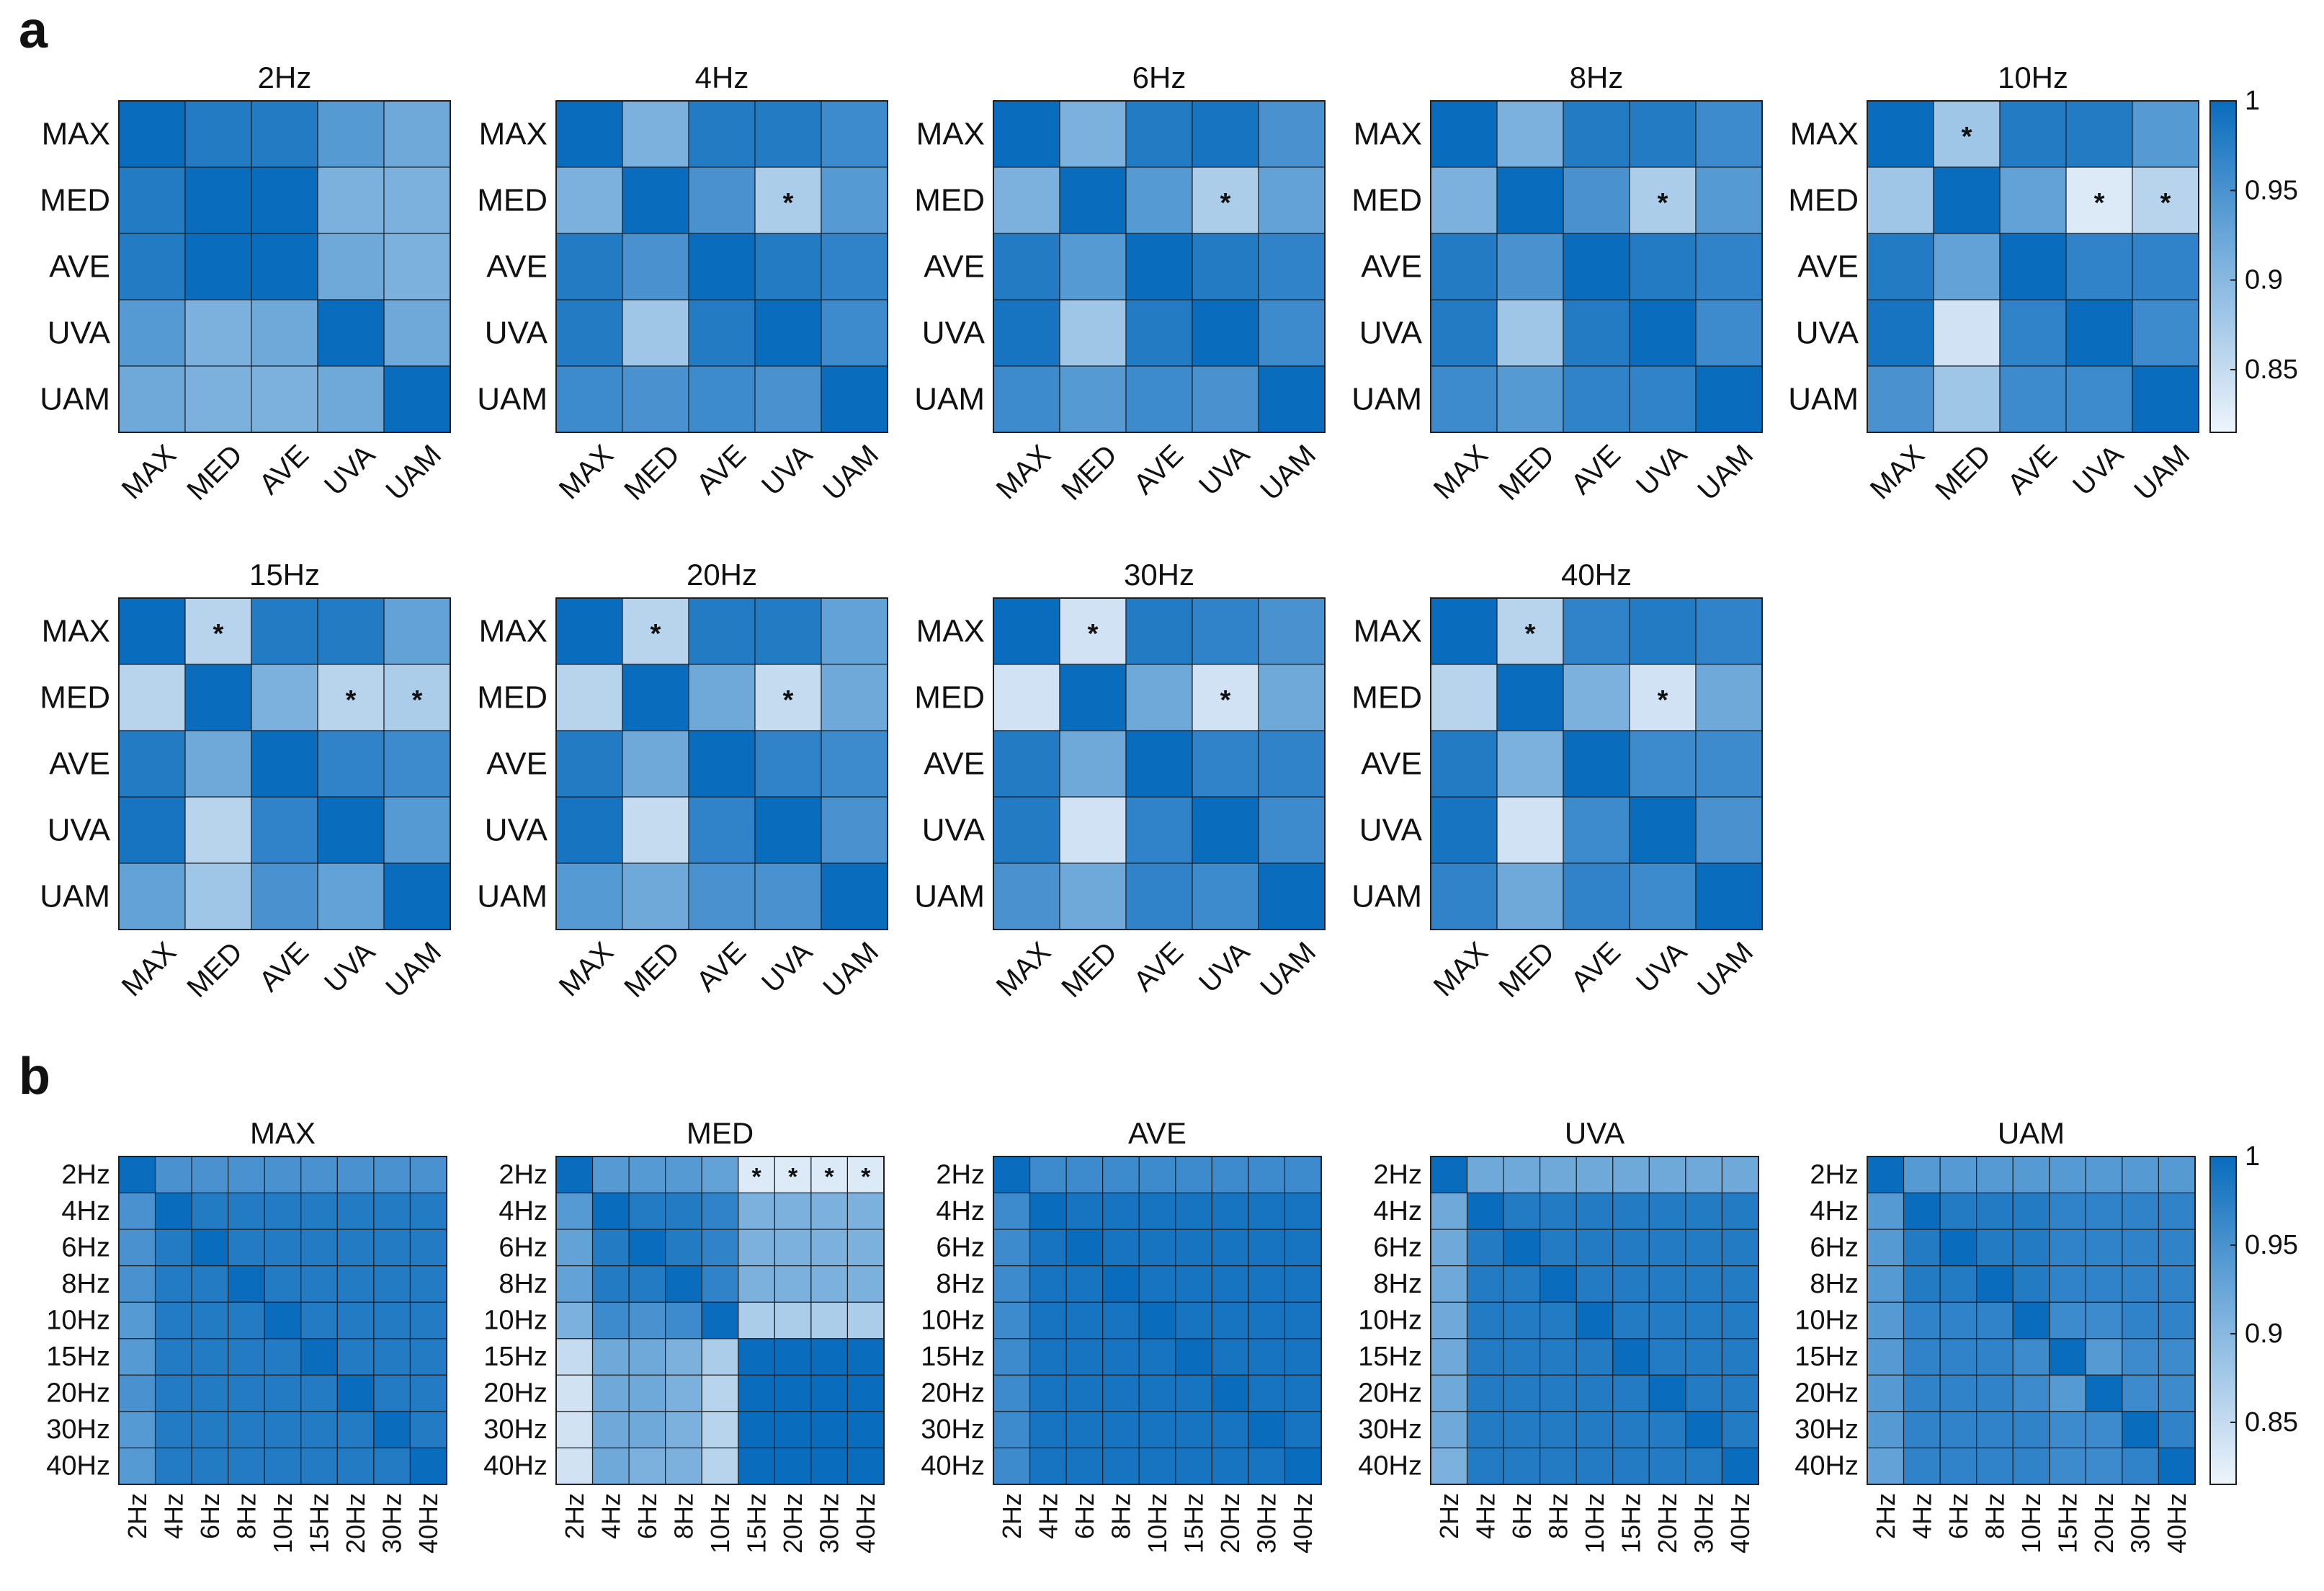  Describe the element at coordinates (2264, 280) in the screenshot. I see `colorbar-tick-label: 0.9` at that location.